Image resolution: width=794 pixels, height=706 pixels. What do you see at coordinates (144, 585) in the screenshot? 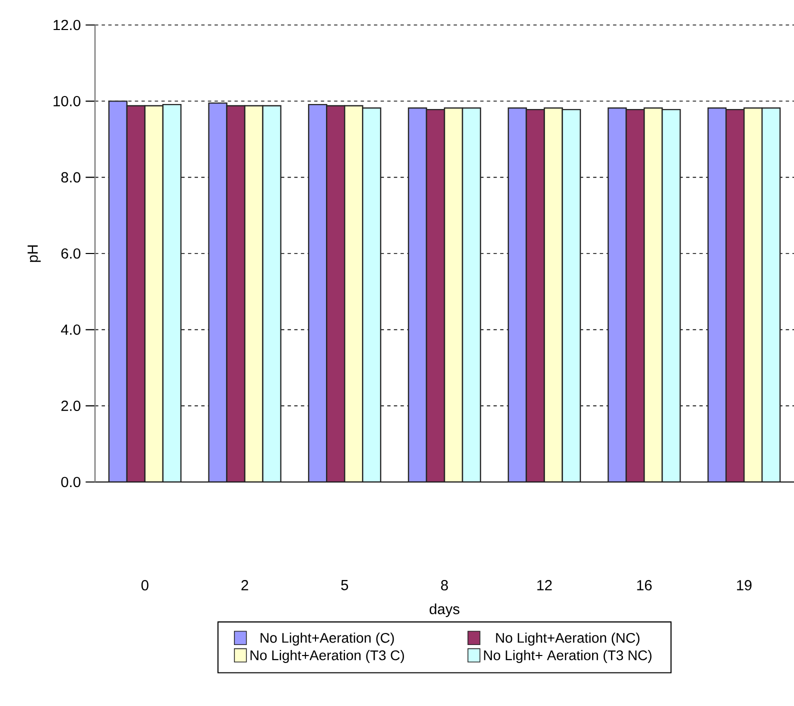
I see `x-tick-label: 0` at bounding box center [144, 585].